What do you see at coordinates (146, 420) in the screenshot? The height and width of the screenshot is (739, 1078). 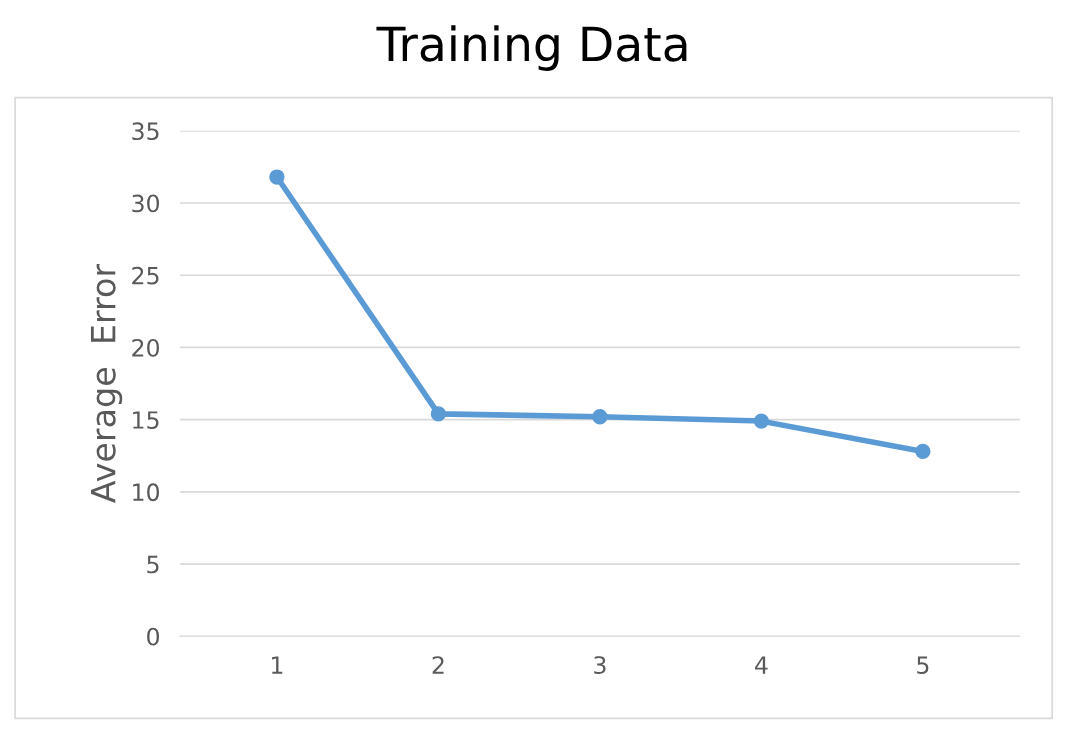 I see `y-tick-label: 15` at bounding box center [146, 420].